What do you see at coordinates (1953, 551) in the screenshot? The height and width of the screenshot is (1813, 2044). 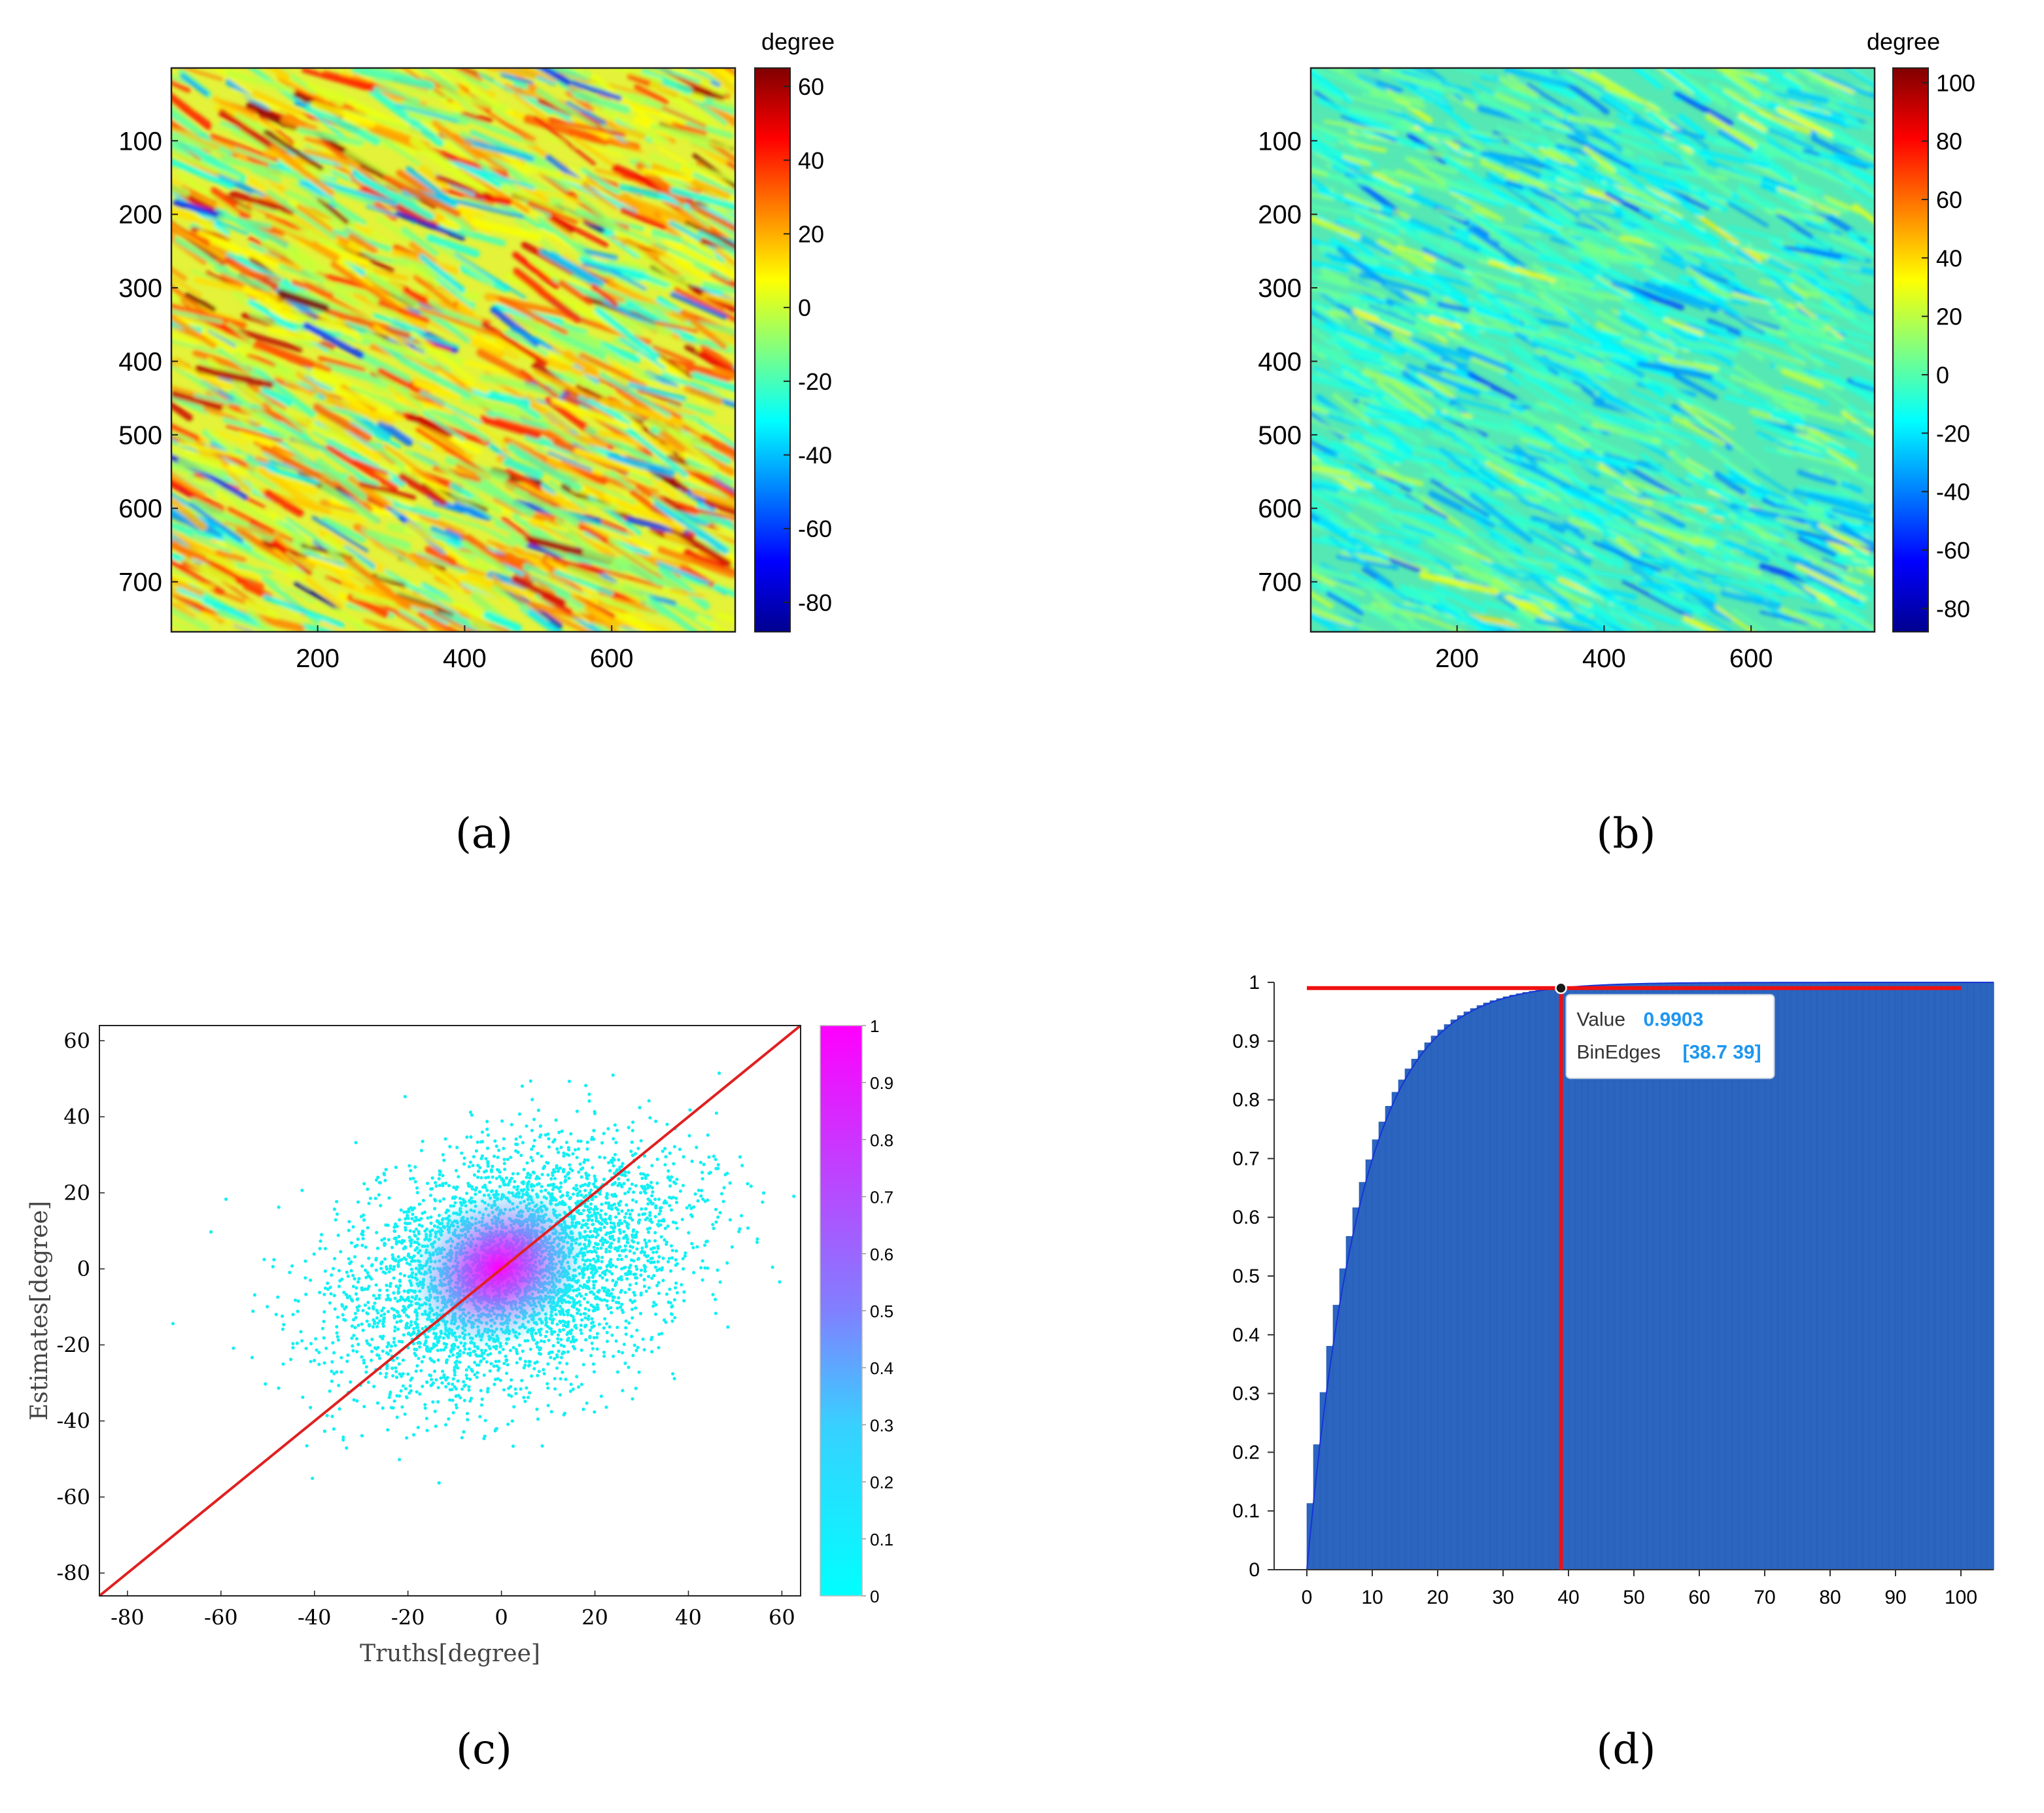 I see `colorbar-tick-label: -60` at bounding box center [1953, 551].